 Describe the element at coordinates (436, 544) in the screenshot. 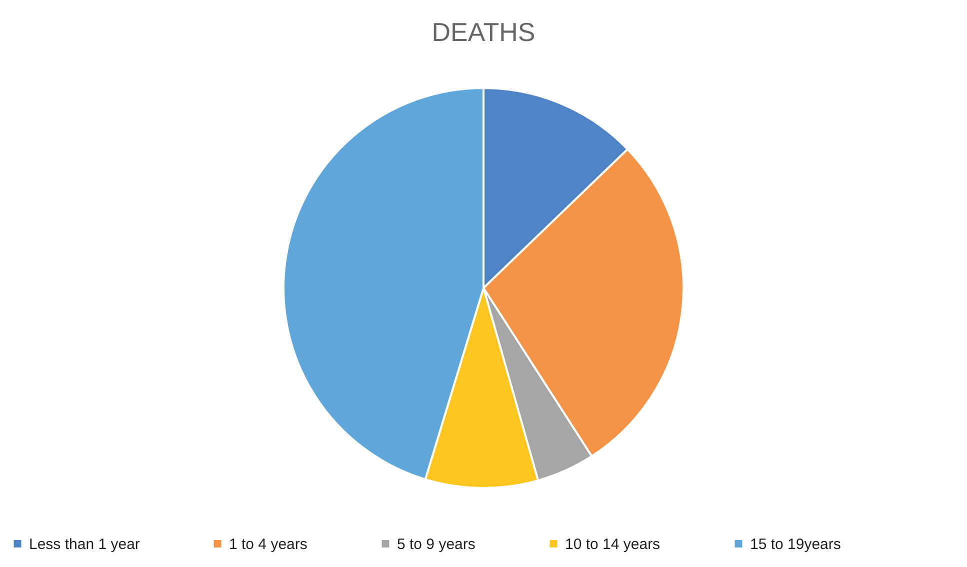

I see `legend-label: 5 to 9 years` at that location.